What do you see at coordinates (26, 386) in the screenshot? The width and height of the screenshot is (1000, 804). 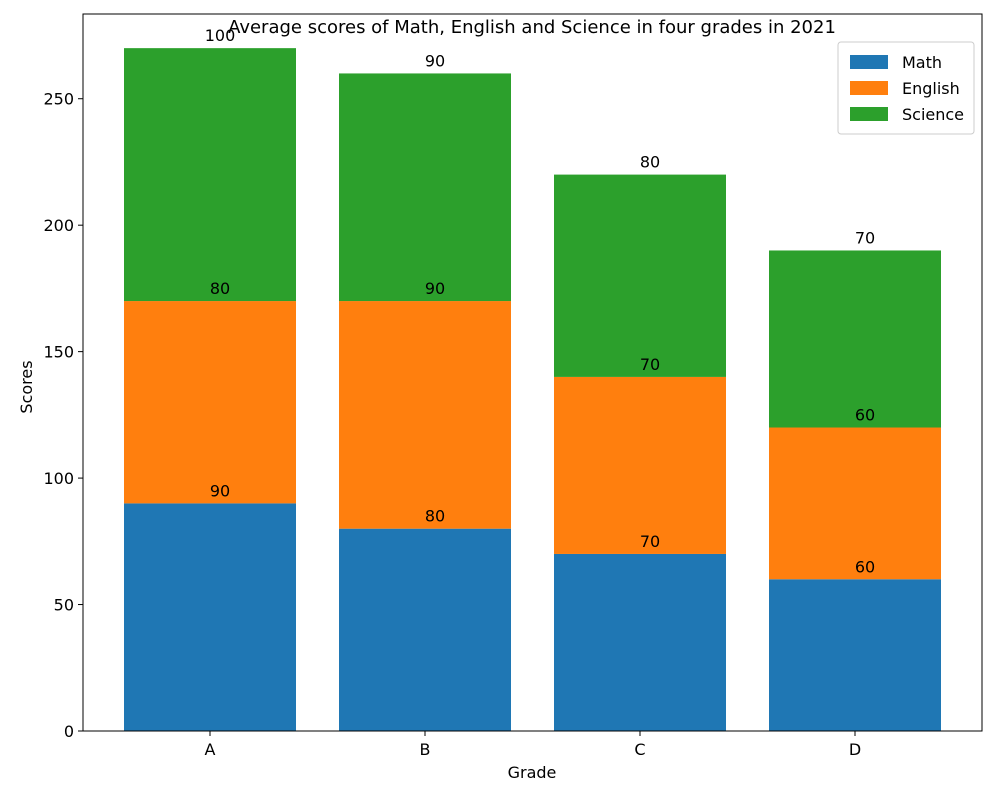 I see `y-axis-label: Scores` at bounding box center [26, 386].